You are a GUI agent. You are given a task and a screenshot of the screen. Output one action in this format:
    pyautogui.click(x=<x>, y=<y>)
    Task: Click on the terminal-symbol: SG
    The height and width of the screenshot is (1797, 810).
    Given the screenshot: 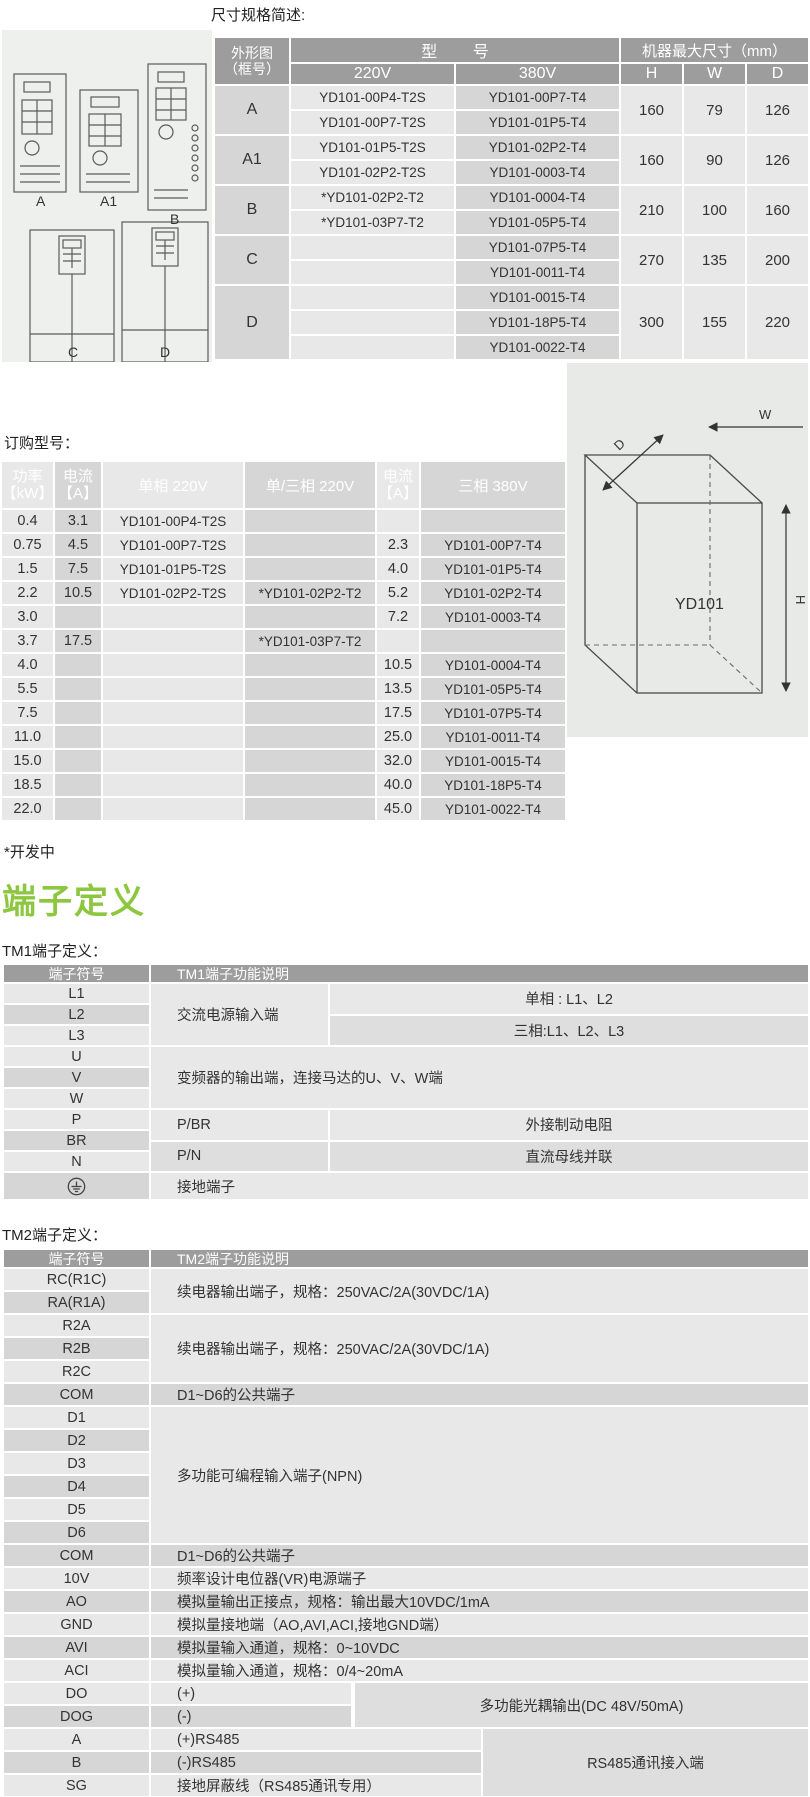 What is the action you would take?
    pyautogui.click(x=76, y=1785)
    